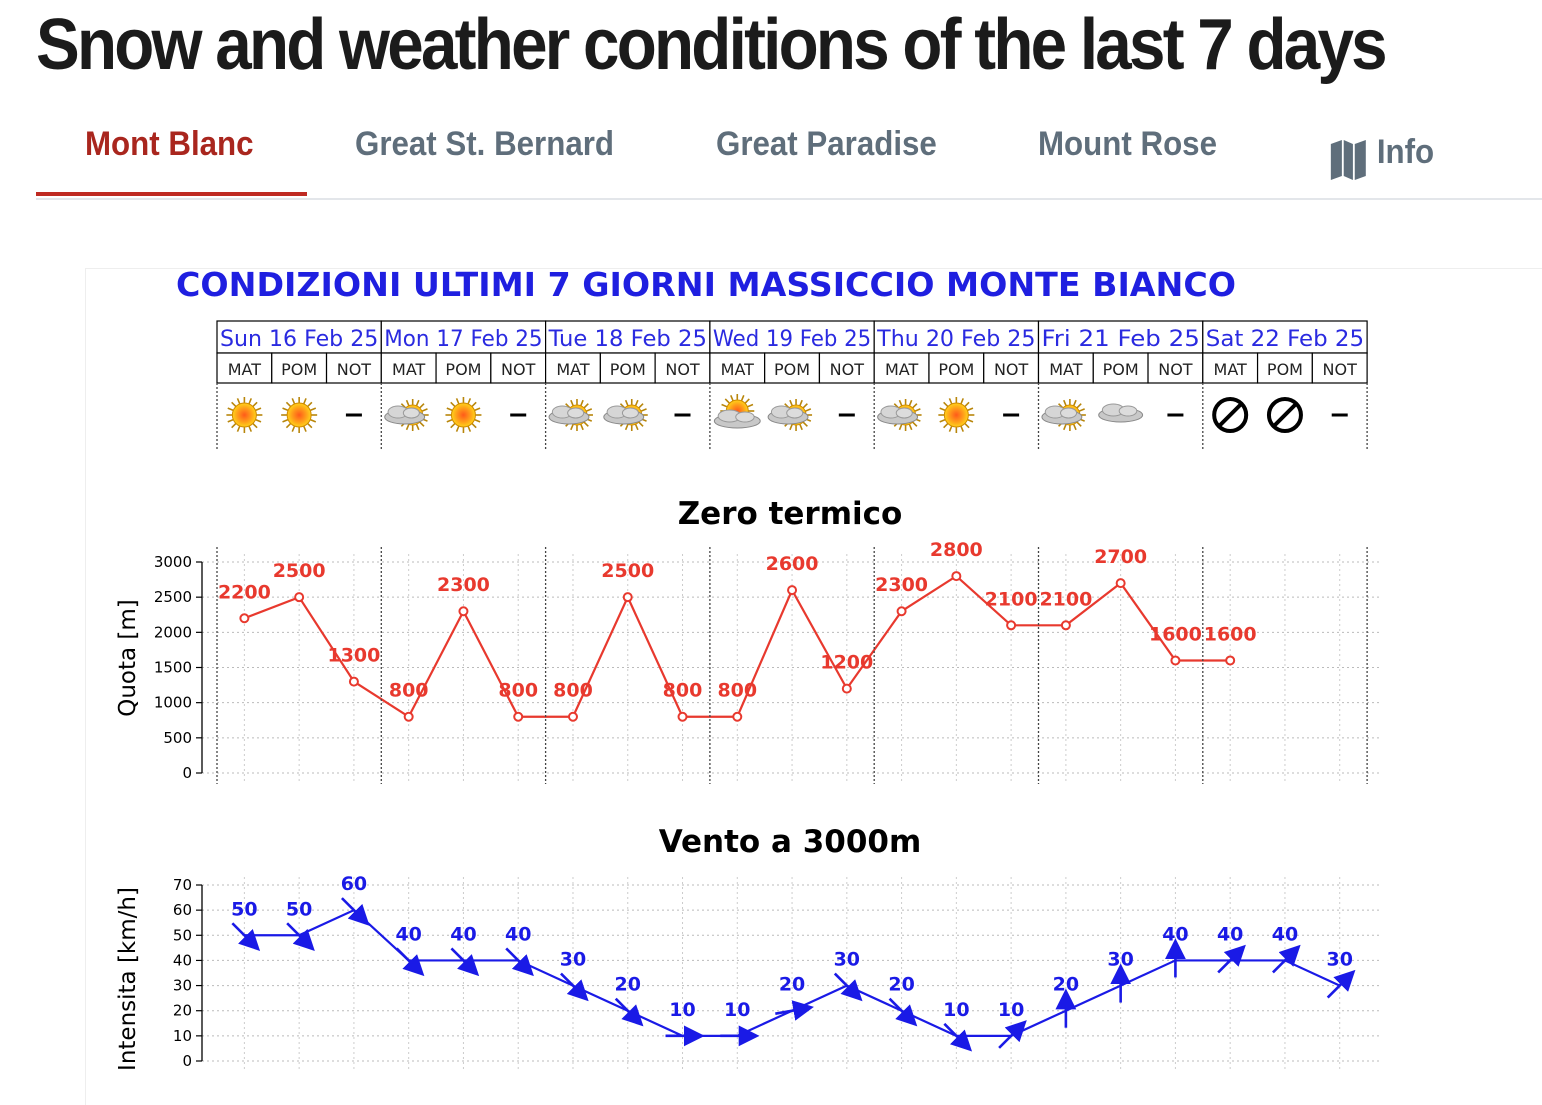  What do you see at coordinates (177, 738) in the screenshot?
I see `y-tick-label: 500` at bounding box center [177, 738].